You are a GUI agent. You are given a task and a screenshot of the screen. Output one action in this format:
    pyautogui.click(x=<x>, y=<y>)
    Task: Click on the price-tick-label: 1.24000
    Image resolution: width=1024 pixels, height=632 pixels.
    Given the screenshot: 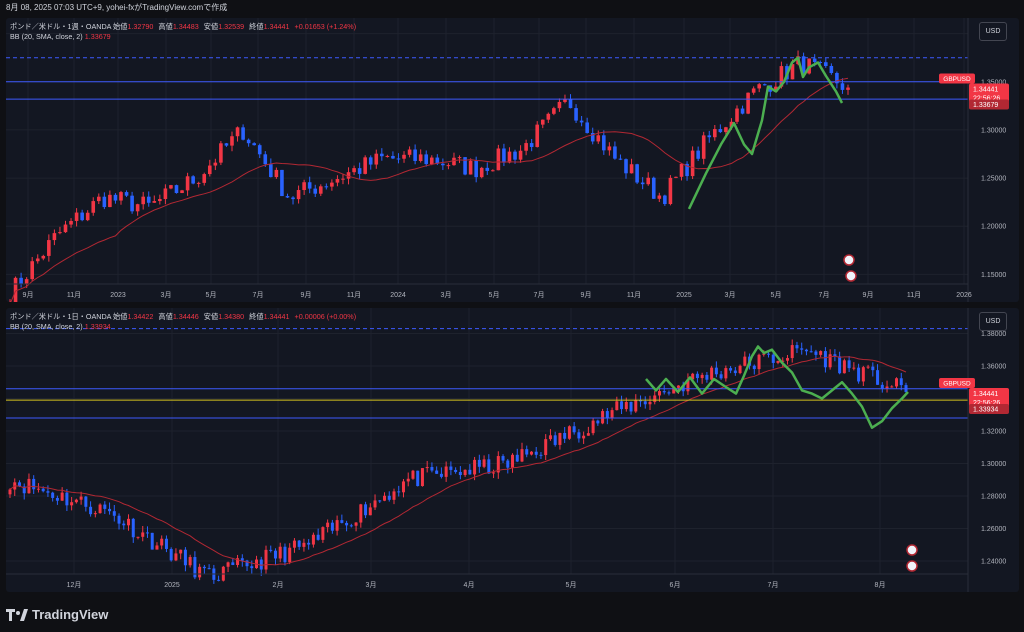 What is the action you would take?
    pyautogui.click(x=993, y=562)
    